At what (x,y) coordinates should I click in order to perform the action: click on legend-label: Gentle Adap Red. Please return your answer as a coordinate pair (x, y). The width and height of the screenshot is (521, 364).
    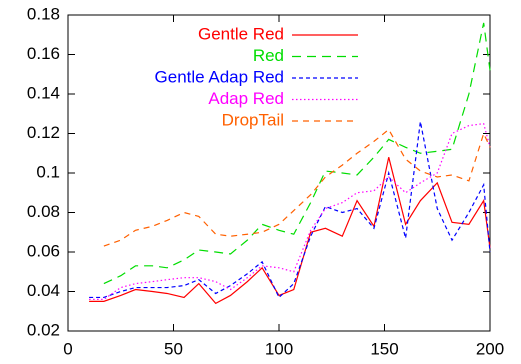
    Looking at the image, I should click on (219, 76).